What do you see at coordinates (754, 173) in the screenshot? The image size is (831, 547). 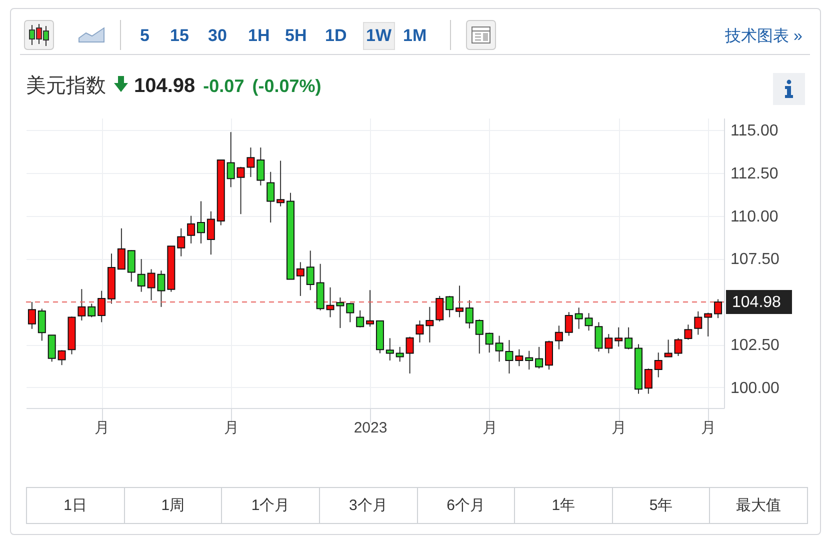 I see `y-tick-label: 112.50` at bounding box center [754, 173].